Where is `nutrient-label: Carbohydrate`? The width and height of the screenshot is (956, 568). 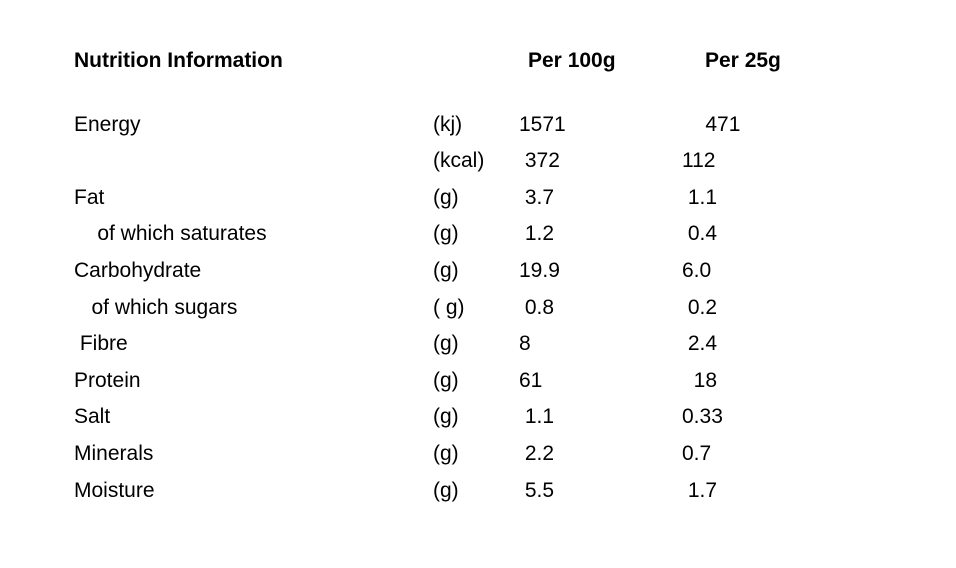 nutrient-label: Carbohydrate is located at coordinates (138, 270).